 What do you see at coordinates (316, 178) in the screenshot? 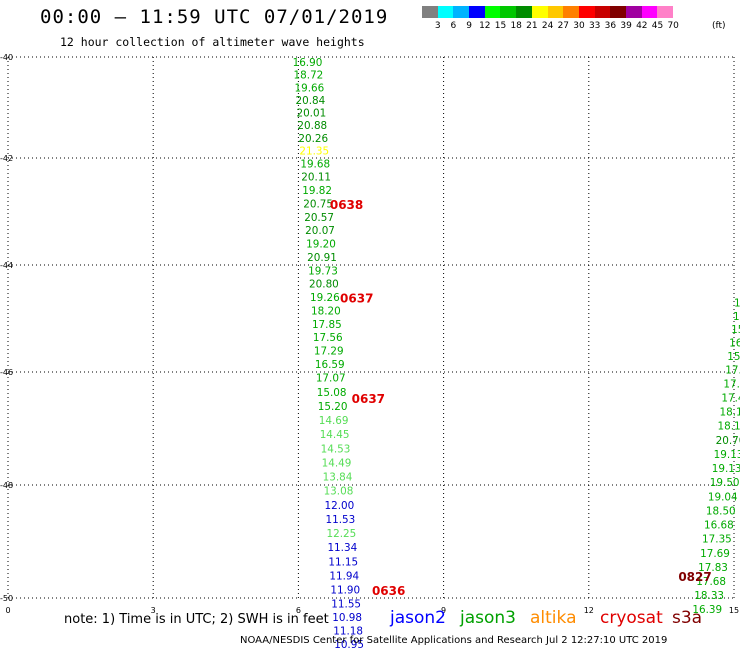
I see `data-point-label: 20.11` at bounding box center [316, 178].